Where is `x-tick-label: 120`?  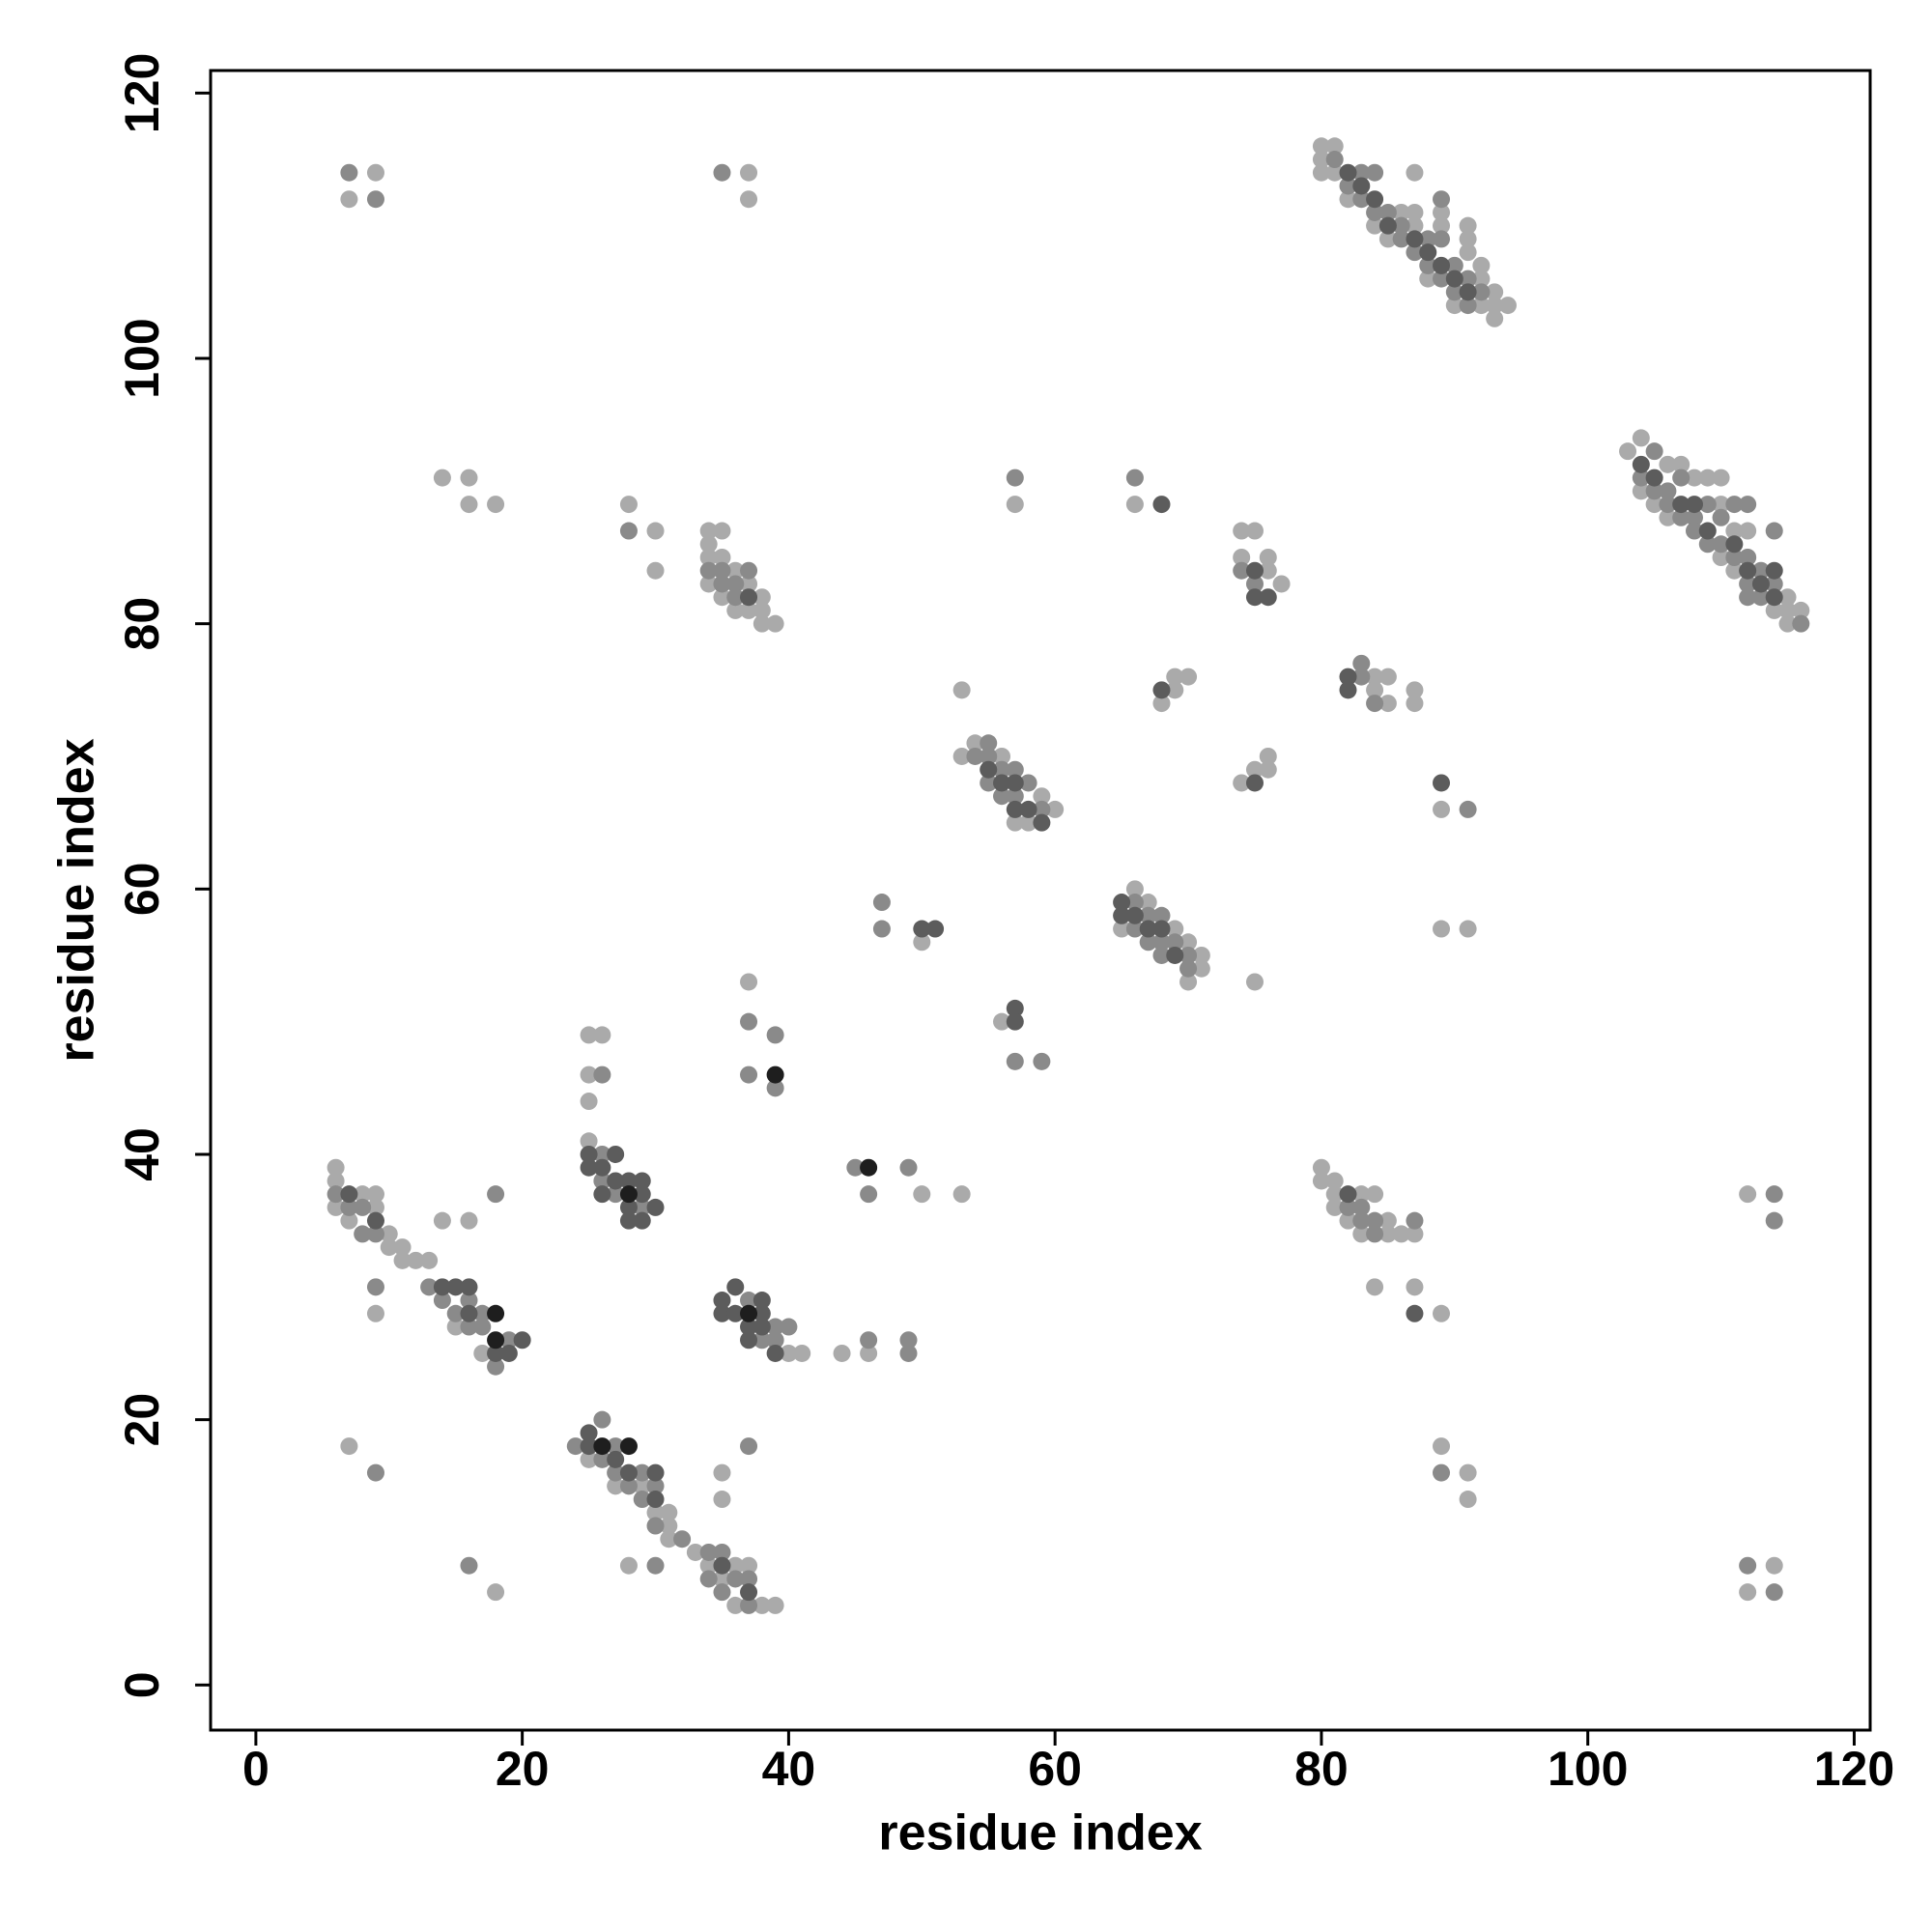 x-tick-label: 120 is located at coordinates (1854, 1769).